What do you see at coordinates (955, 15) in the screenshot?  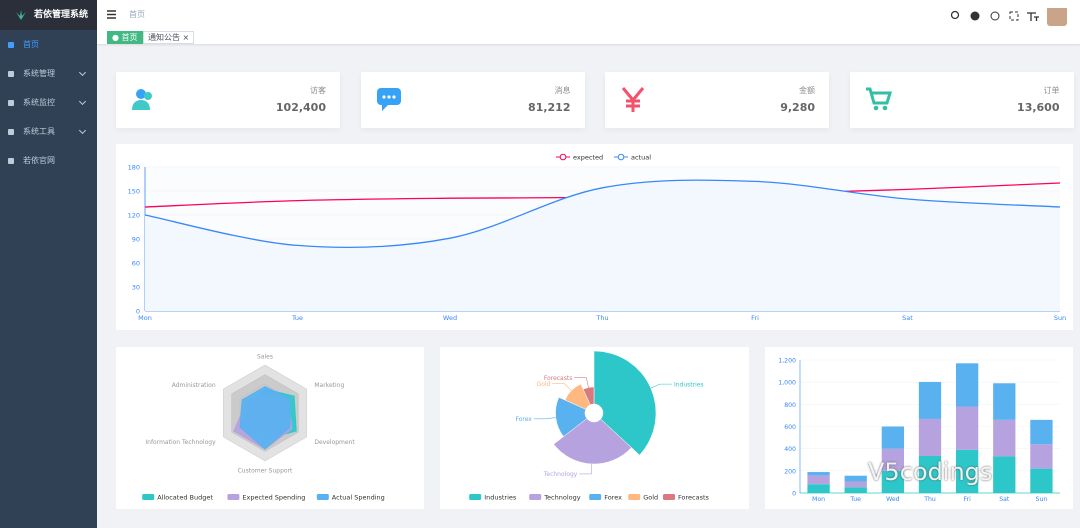 I see `search-icon` at bounding box center [955, 15].